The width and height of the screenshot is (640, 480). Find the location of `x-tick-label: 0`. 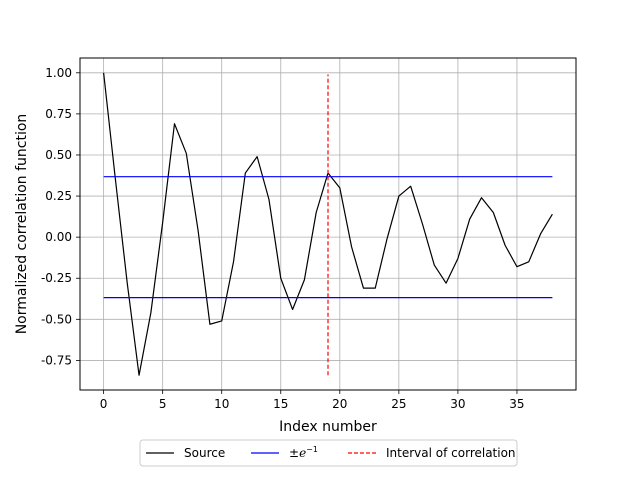

x-tick-label: 0 is located at coordinates (104, 404).